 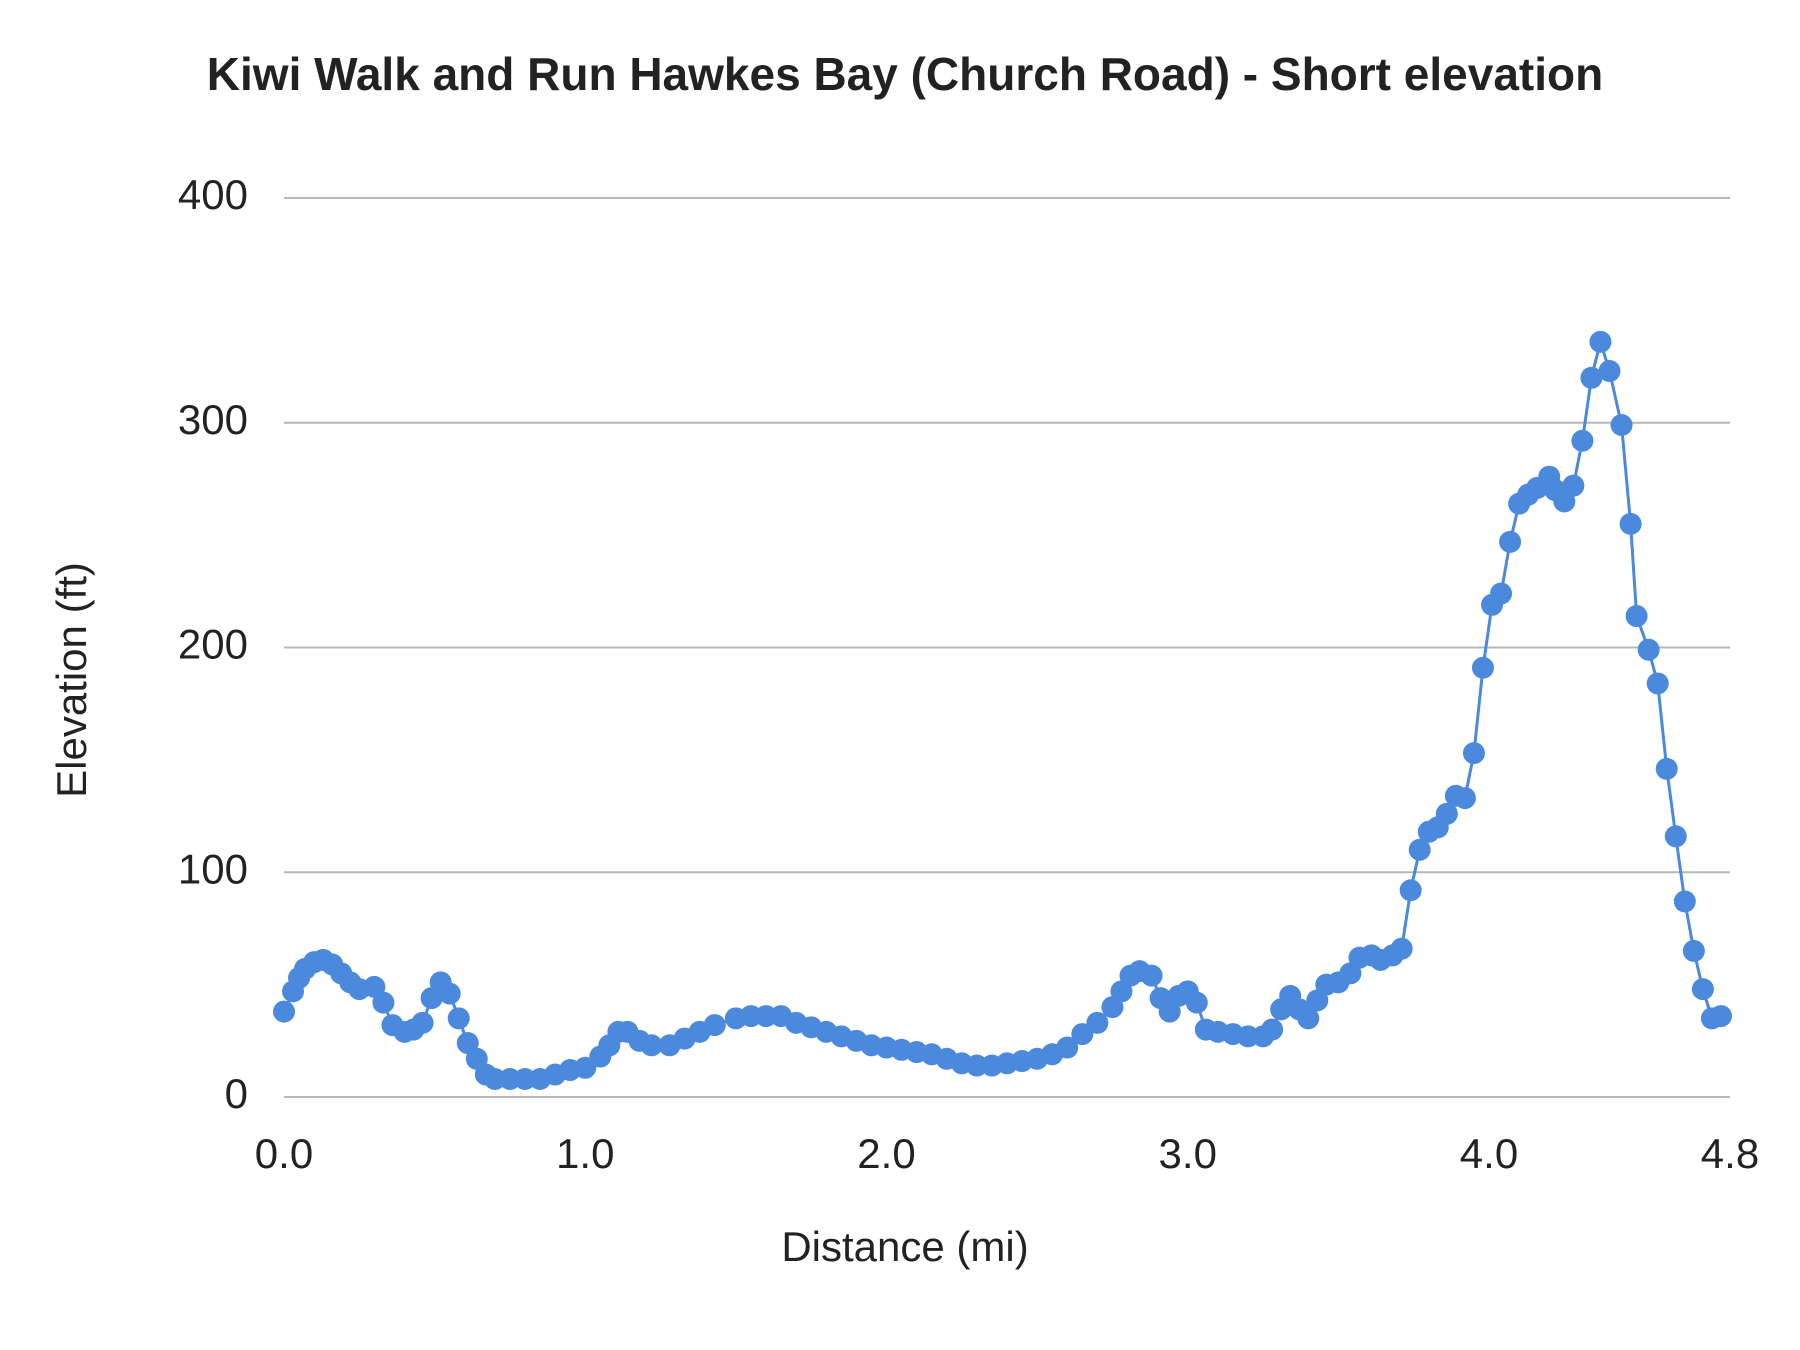 What do you see at coordinates (236, 1093) in the screenshot?
I see `y-tick-label: 0` at bounding box center [236, 1093].